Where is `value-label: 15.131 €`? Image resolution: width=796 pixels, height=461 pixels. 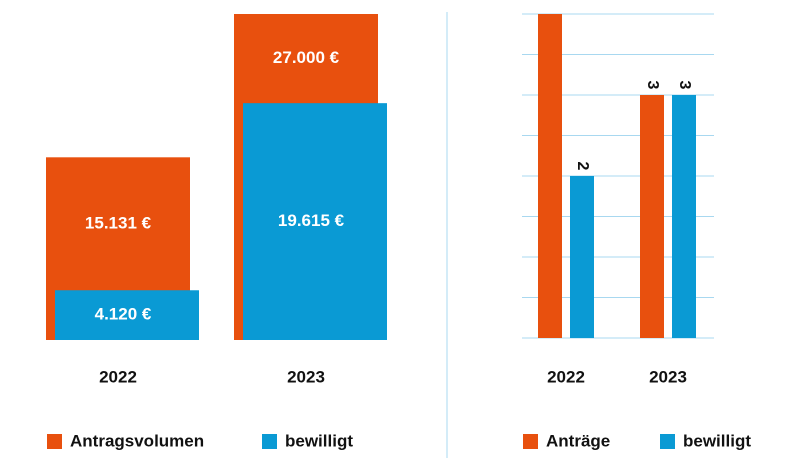 value-label: 15.131 € is located at coordinates (118, 222).